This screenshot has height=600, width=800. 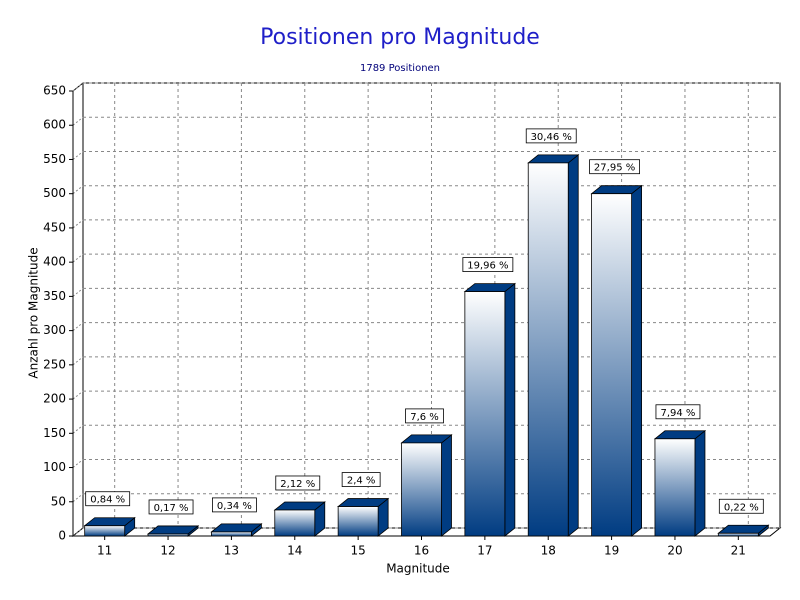 I want to click on x-tick-label: 19, so click(x=611, y=551).